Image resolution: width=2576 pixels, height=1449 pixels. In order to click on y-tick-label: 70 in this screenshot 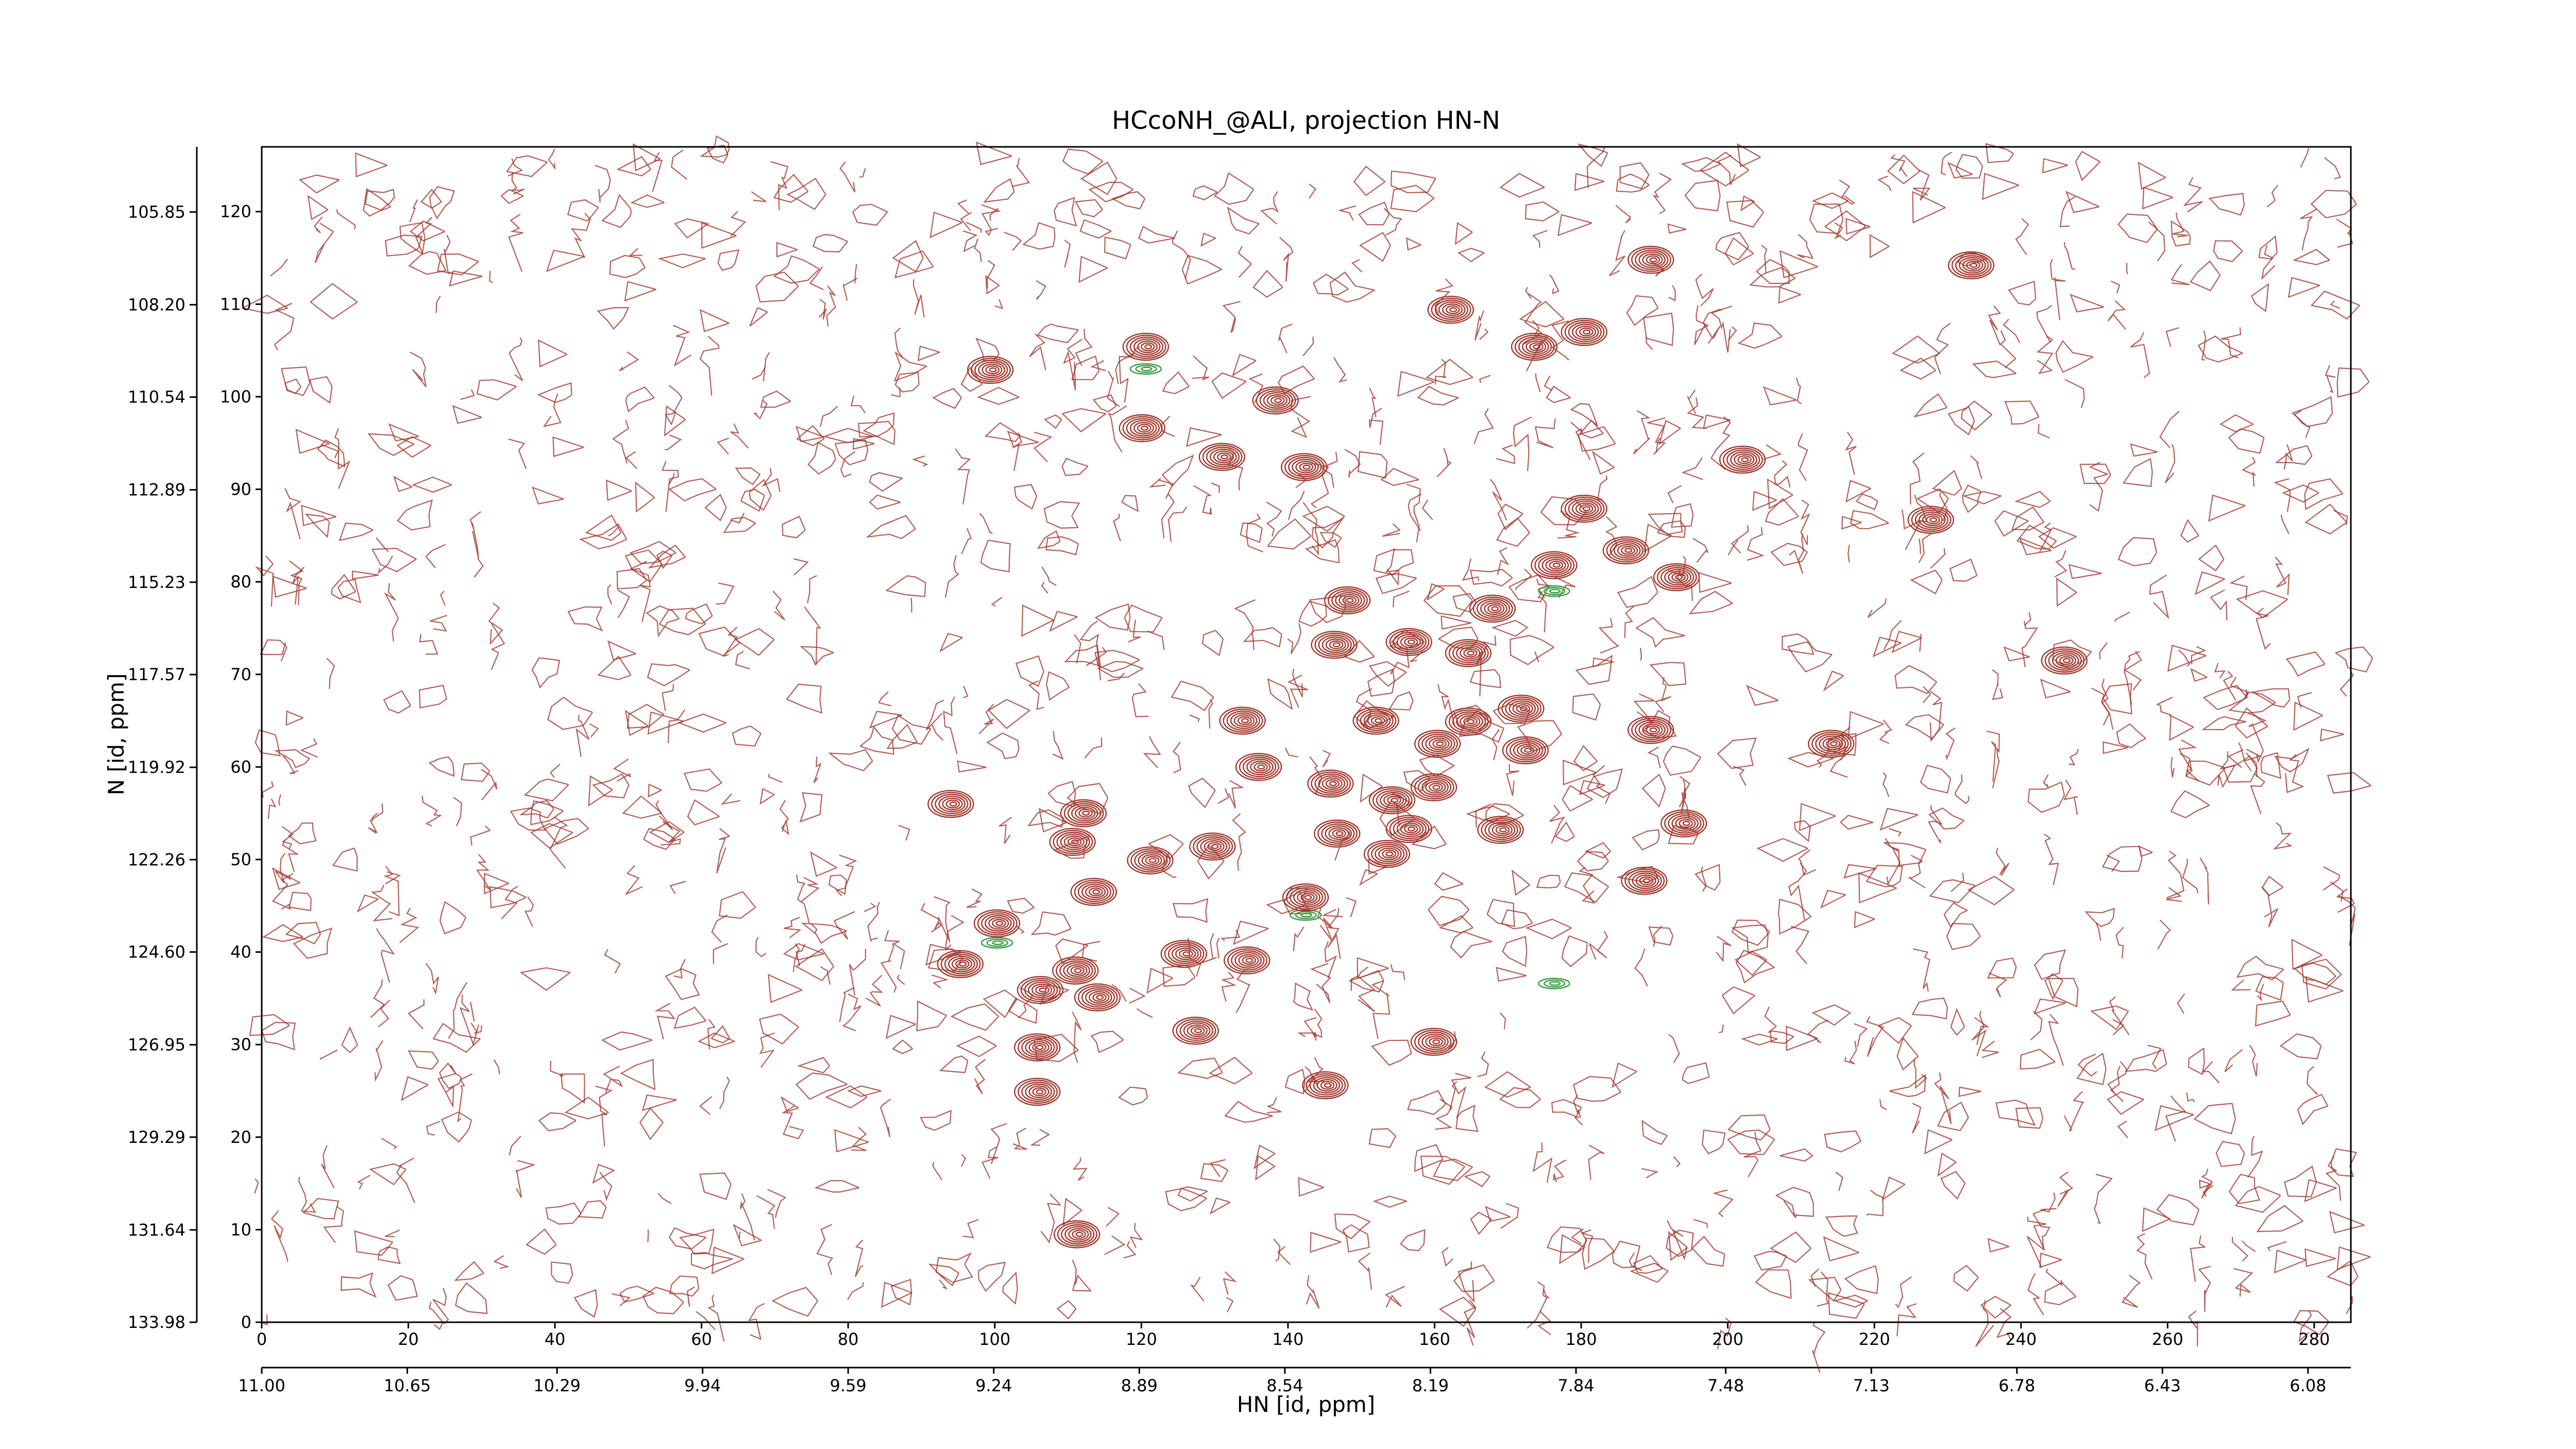, I will do `click(240, 674)`.